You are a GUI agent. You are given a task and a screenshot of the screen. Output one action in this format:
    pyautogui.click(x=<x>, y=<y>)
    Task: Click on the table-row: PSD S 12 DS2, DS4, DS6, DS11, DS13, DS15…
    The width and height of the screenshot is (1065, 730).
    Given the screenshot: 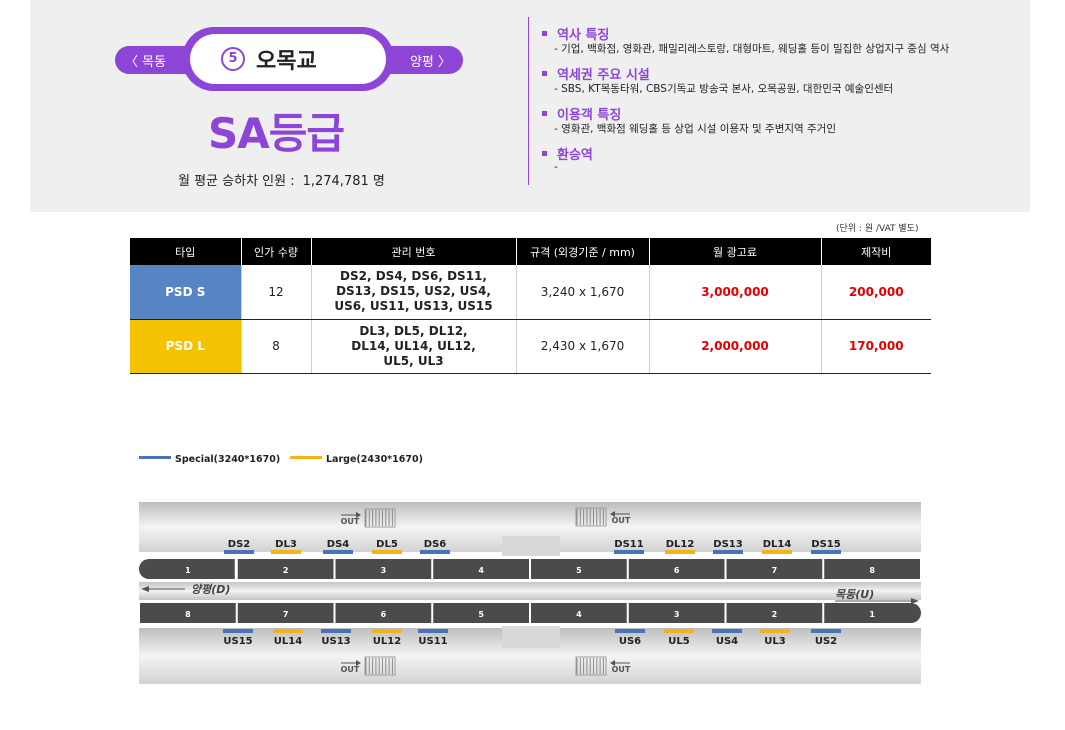 What is the action you would take?
    pyautogui.click(x=530, y=292)
    